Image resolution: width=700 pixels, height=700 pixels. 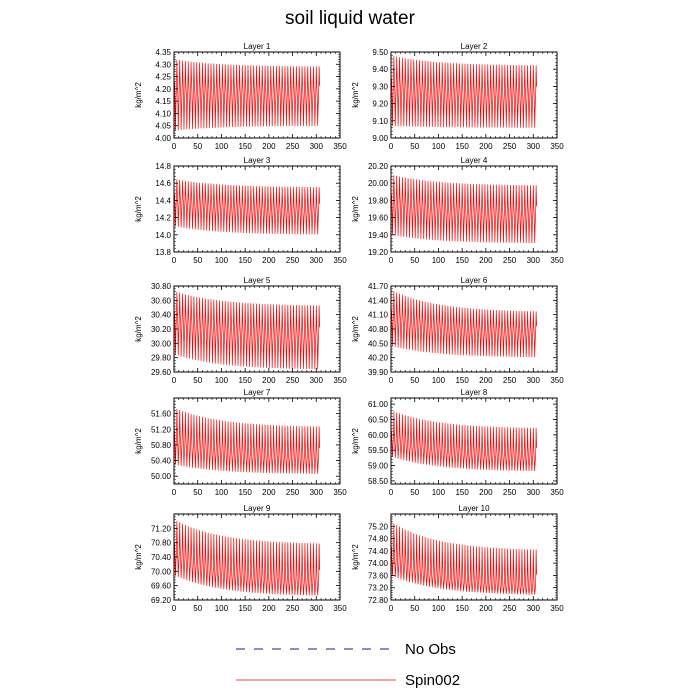 I want to click on y-tick-label: 19.20, so click(x=378, y=252).